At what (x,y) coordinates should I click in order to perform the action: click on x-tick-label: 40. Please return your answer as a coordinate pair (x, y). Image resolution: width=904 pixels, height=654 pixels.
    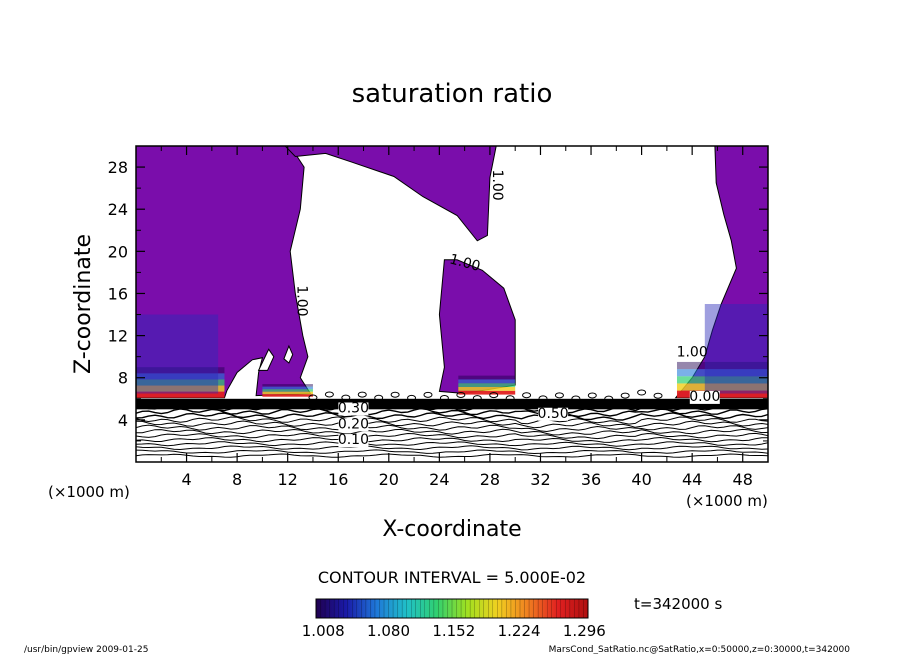
    Looking at the image, I should click on (641, 479).